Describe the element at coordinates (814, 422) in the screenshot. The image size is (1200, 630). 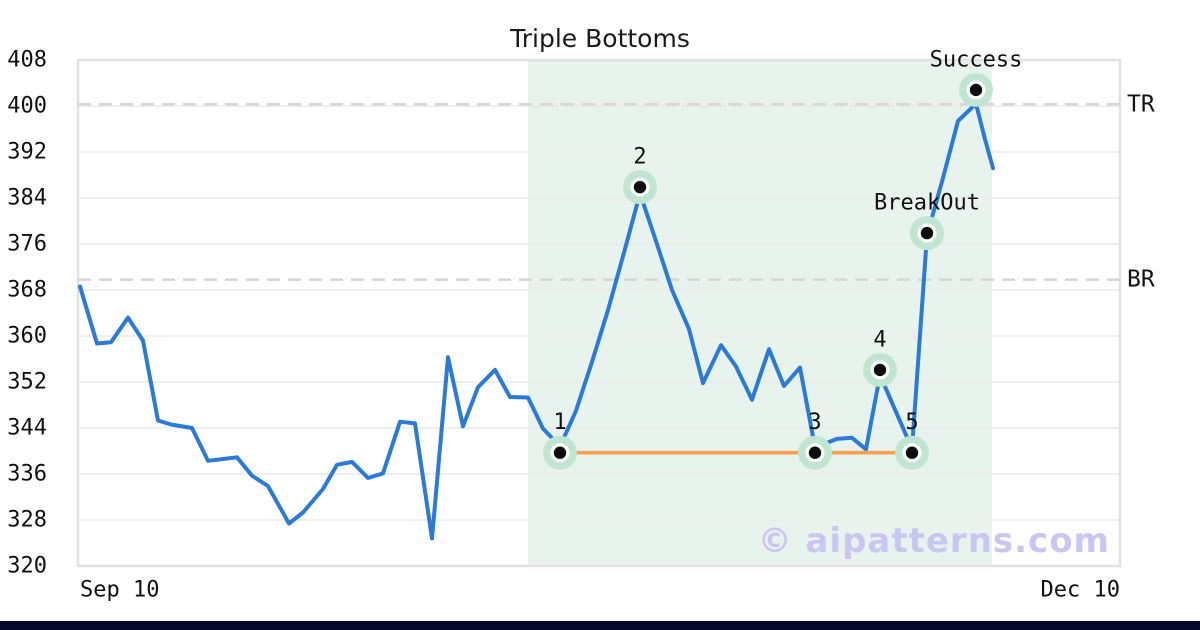
I see `marker-label-3: 3` at that location.